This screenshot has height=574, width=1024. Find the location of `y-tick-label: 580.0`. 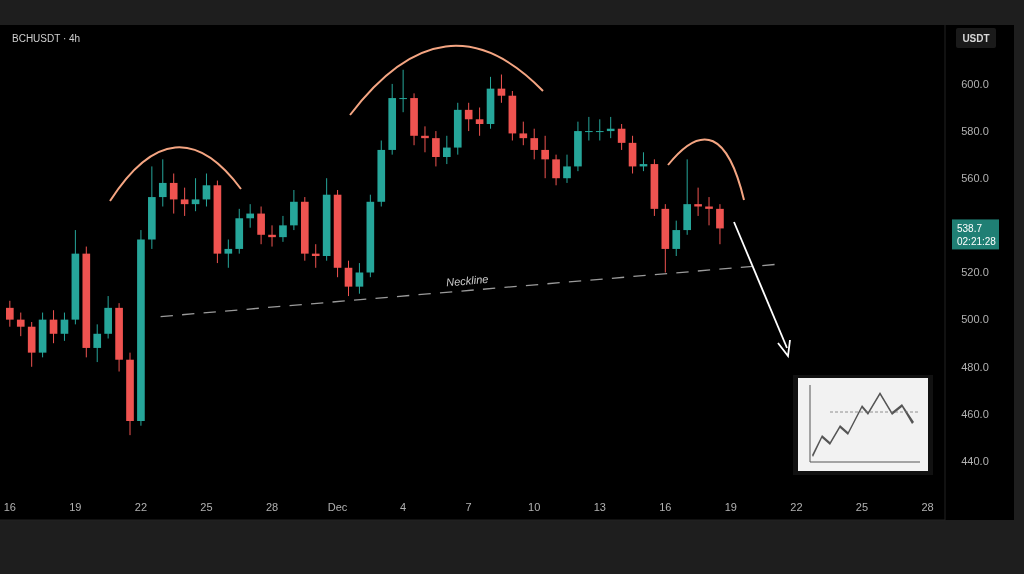

y-tick-label: 580.0 is located at coordinates (975, 130).